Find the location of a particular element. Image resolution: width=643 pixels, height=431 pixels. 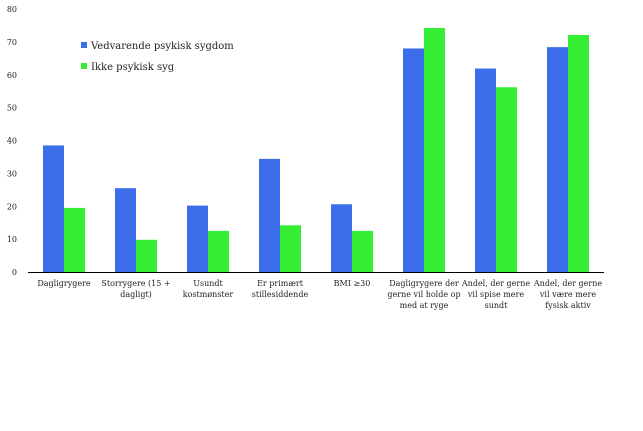

bar-series2-cat4 is located at coordinates (290, 248).